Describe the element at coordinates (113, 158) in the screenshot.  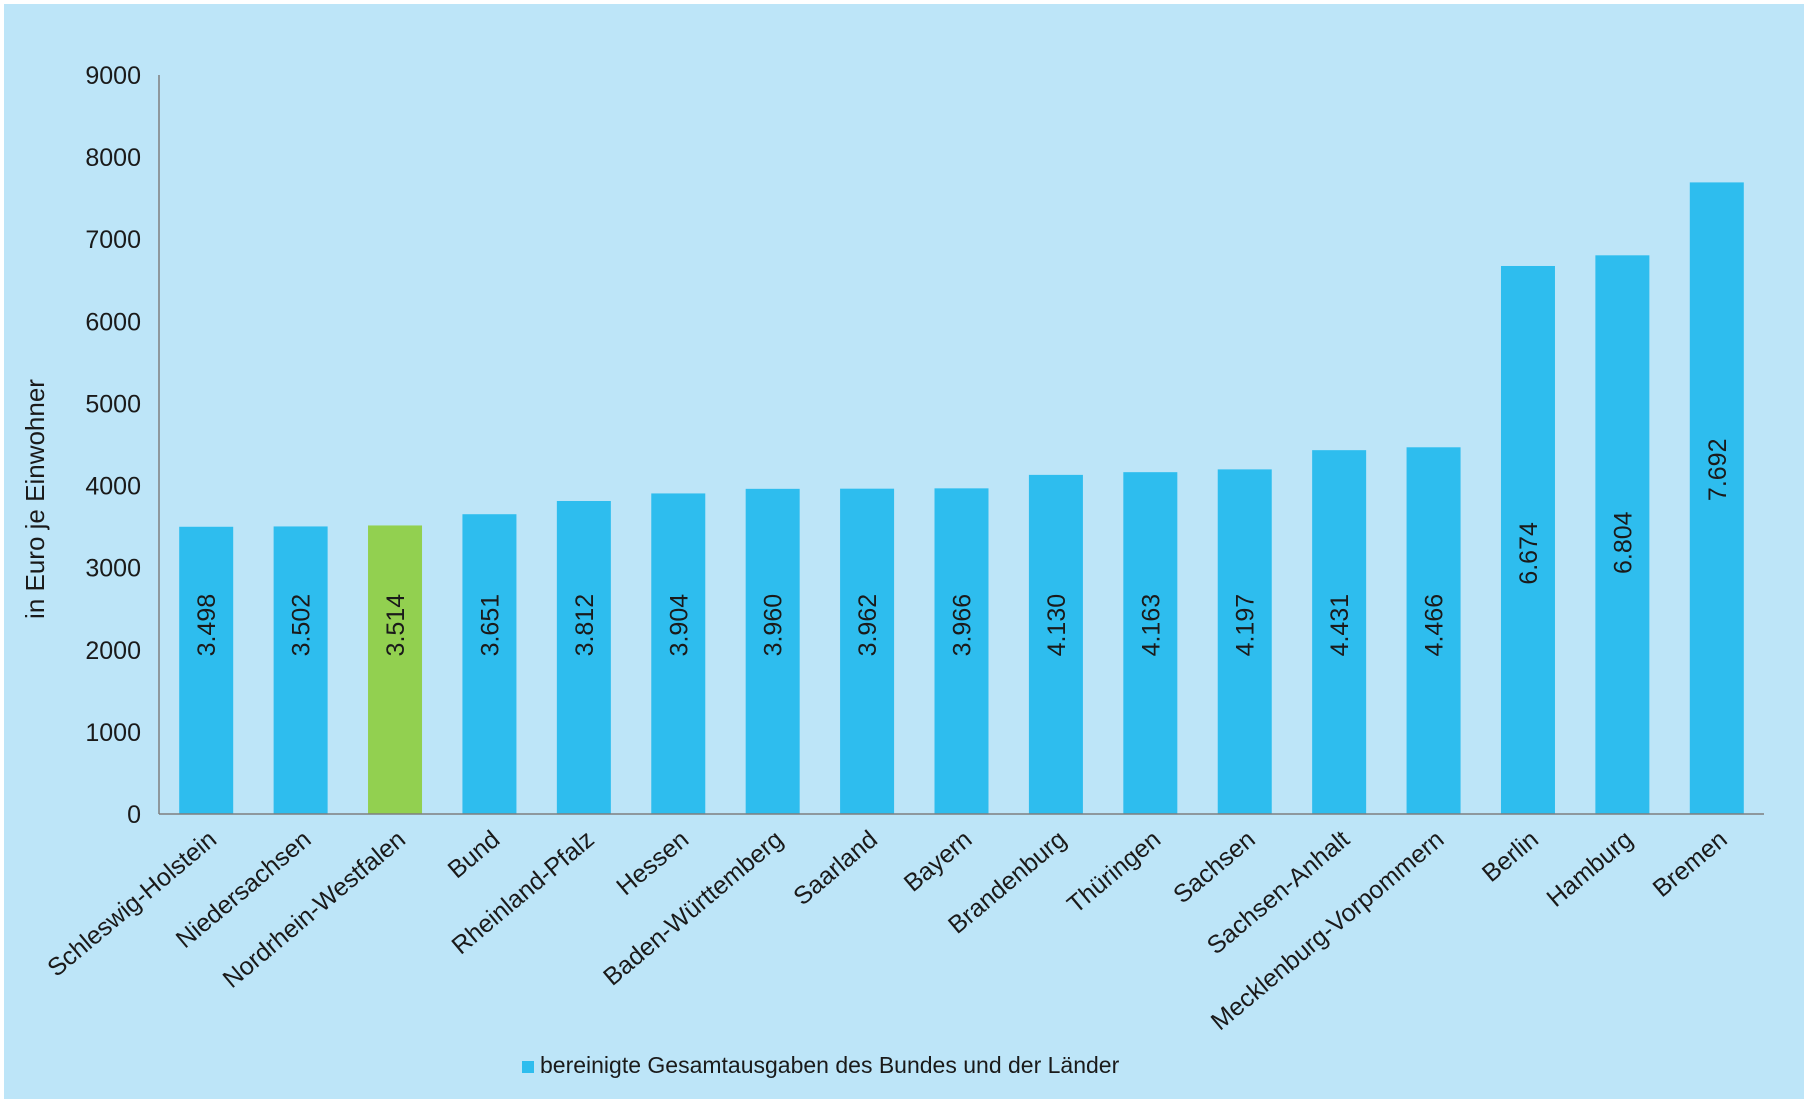
I see `y-tick-label: 8000` at that location.